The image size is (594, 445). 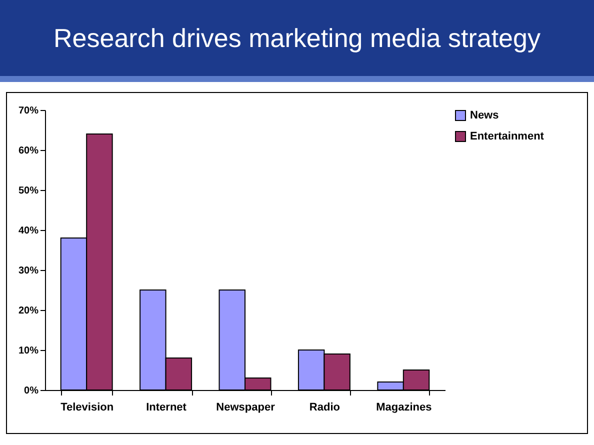 What do you see at coordinates (31, 391) in the screenshot?
I see `y-tick-label: 0%` at bounding box center [31, 391].